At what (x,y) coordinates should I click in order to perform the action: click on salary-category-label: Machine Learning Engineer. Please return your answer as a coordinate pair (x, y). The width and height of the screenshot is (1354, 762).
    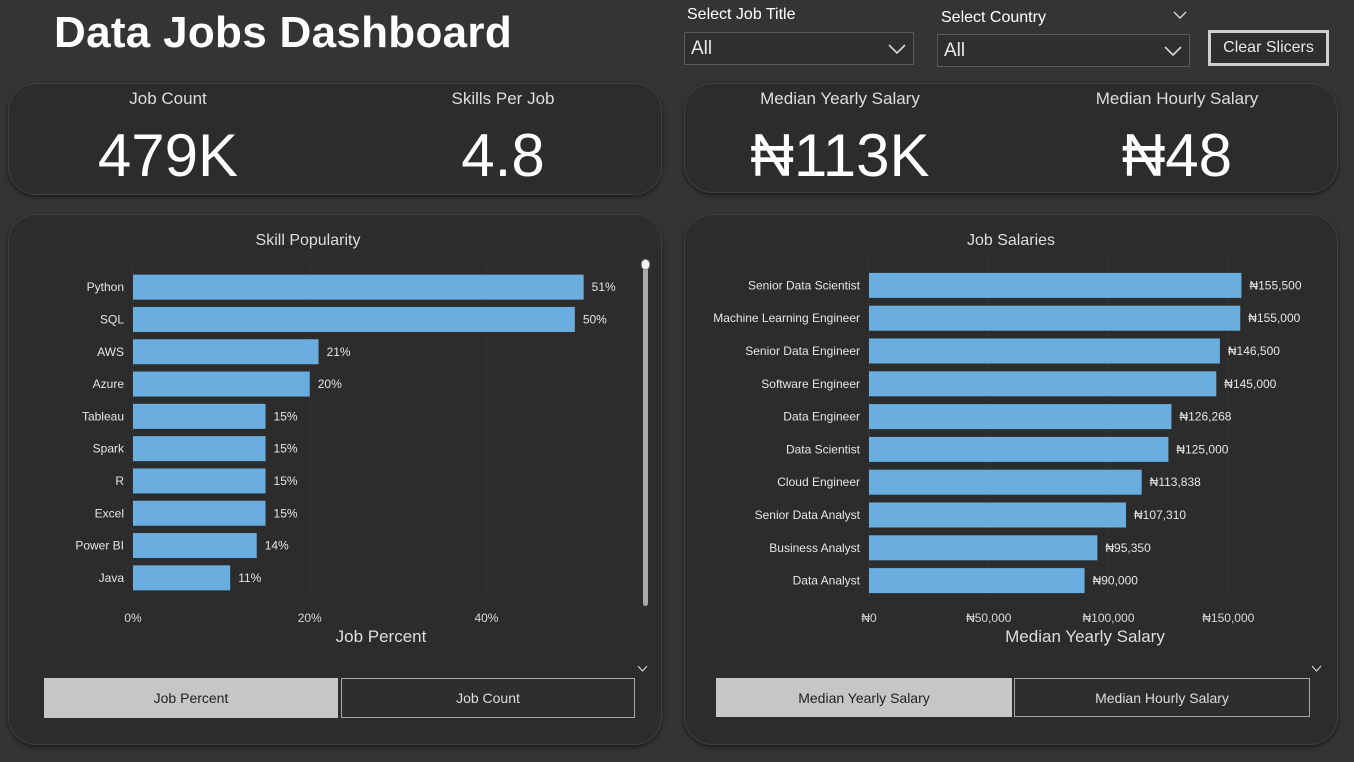
    Looking at the image, I should click on (786, 318).